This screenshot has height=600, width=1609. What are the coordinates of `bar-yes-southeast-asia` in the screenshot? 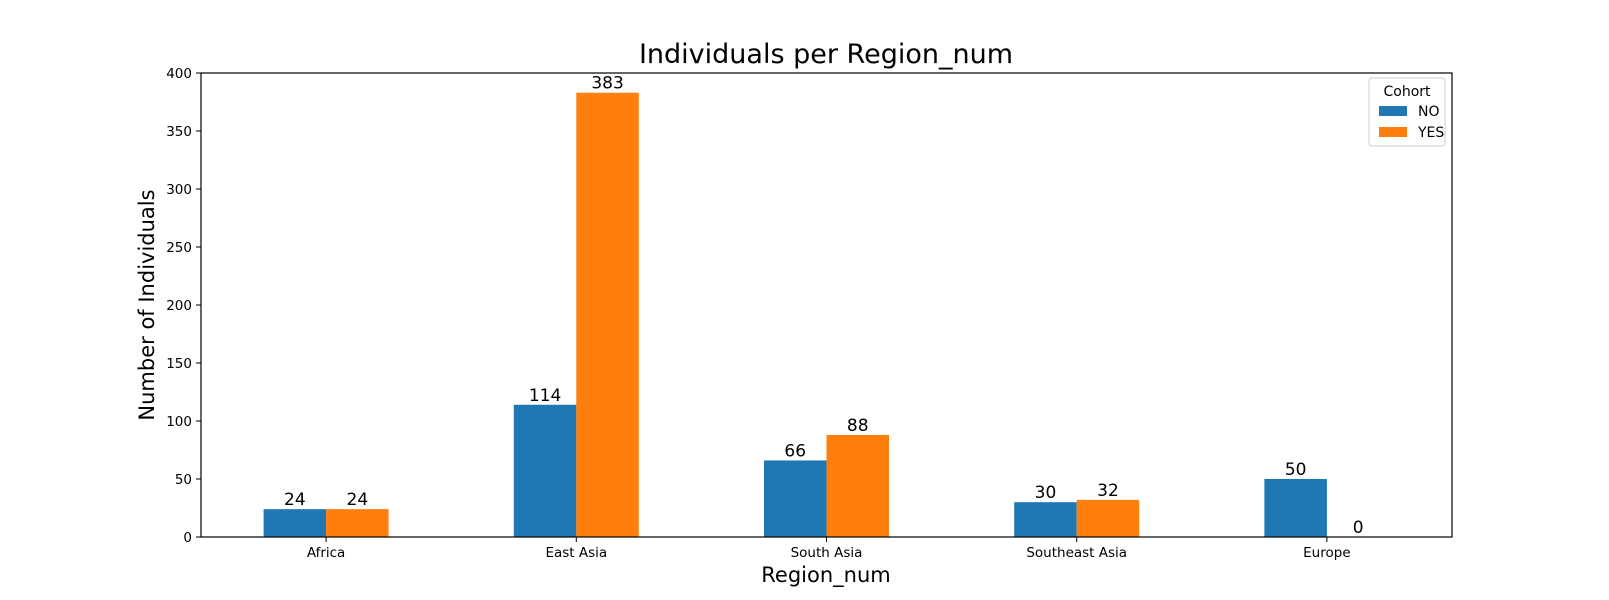 It's located at (1108, 518).